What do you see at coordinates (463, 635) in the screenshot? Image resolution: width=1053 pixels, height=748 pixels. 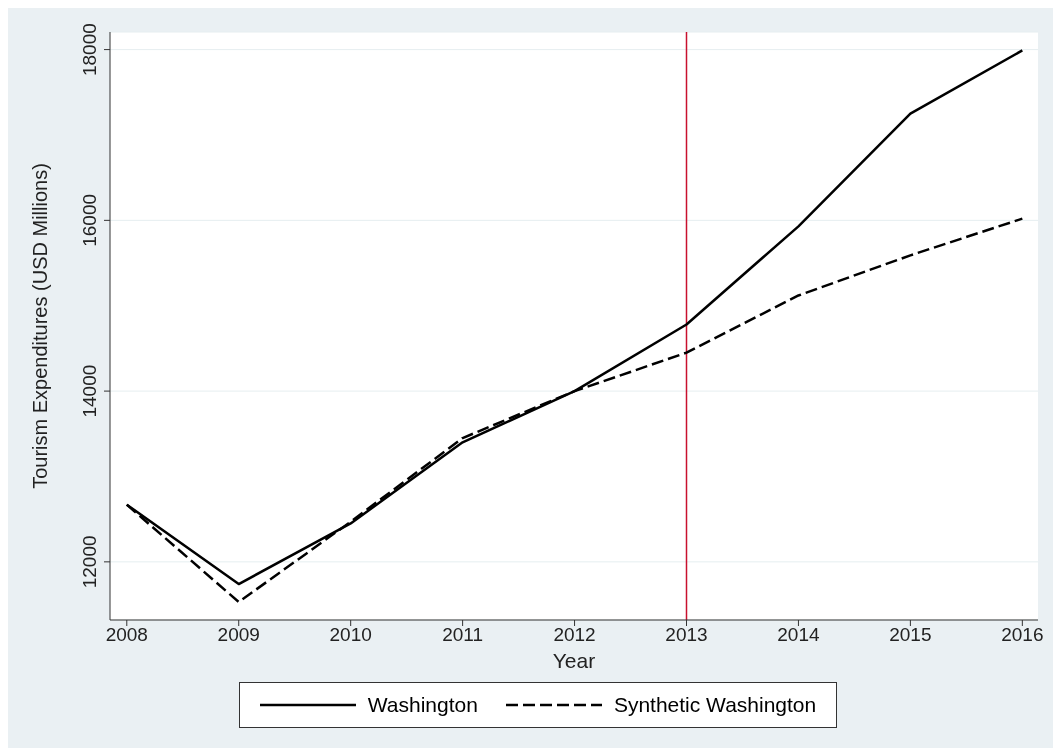 I see `x-tick-label: 2011` at bounding box center [463, 635].